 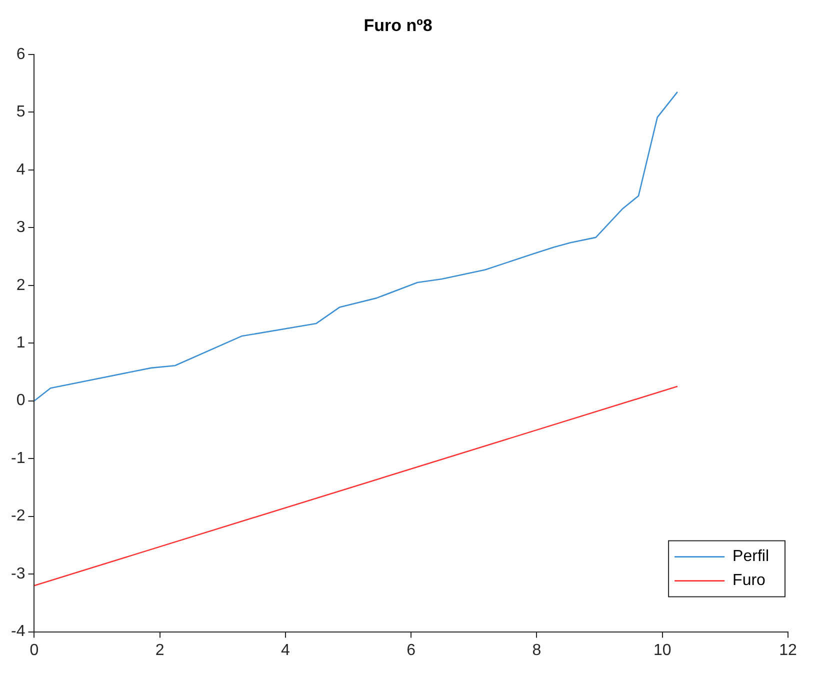 I want to click on x-tick-label: 4, so click(x=285, y=650).